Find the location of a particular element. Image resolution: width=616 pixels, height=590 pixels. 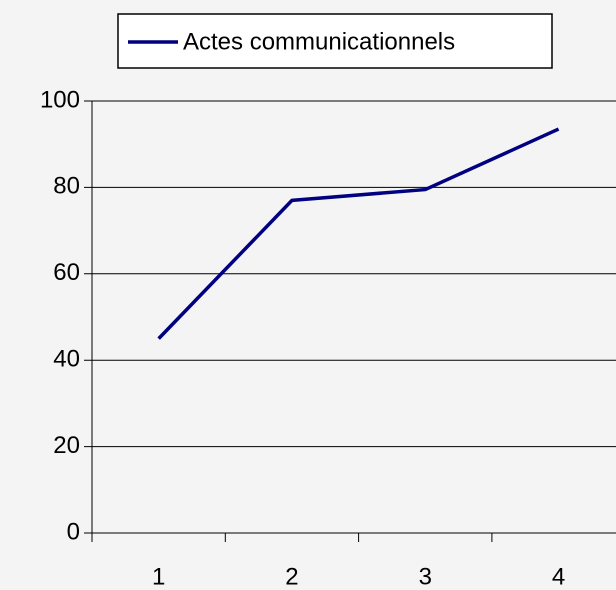

legend-label: Actes communicationnels is located at coordinates (319, 41).